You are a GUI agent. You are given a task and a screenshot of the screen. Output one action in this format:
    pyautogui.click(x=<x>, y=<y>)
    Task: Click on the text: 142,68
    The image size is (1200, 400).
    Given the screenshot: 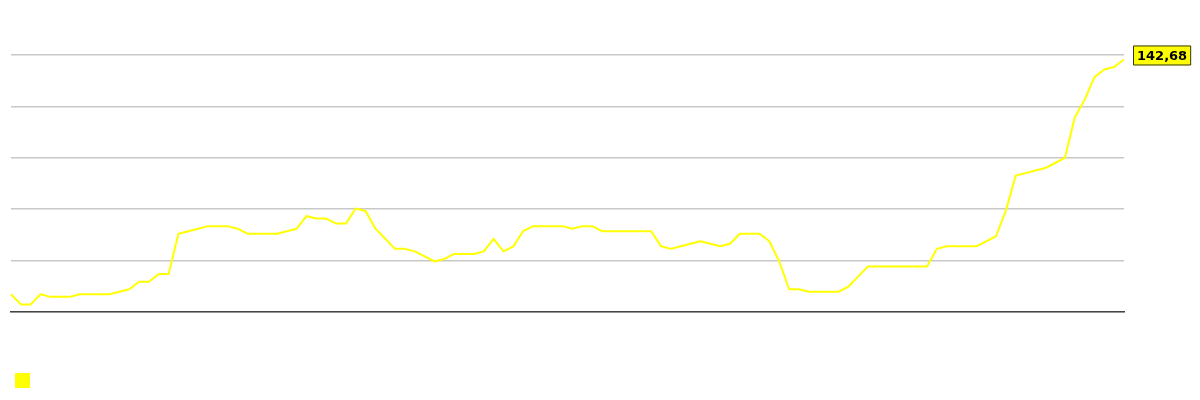 What is the action you would take?
    pyautogui.click(x=1162, y=55)
    